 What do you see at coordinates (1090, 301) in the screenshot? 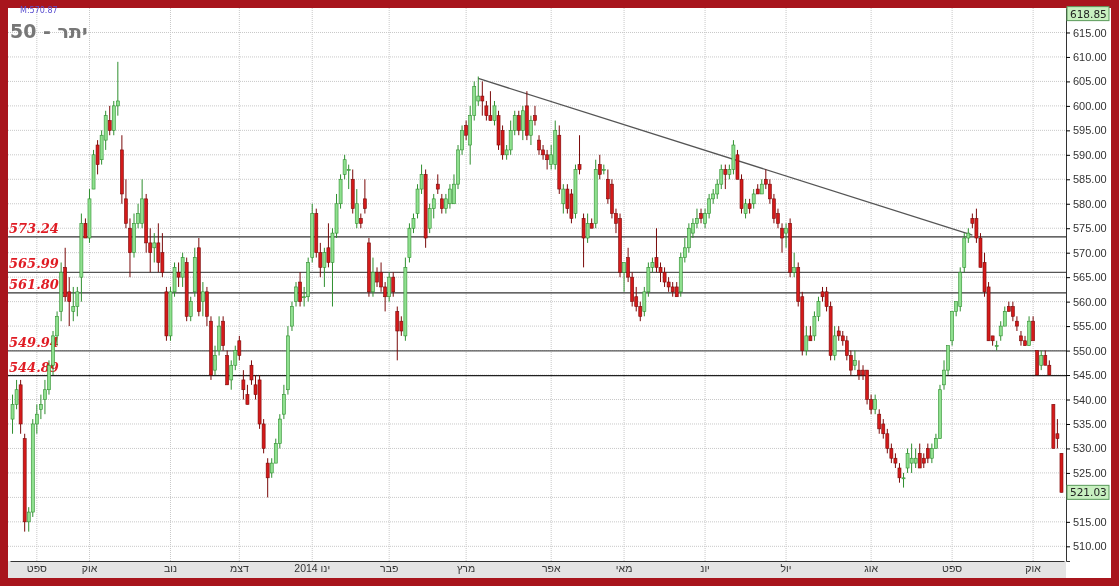
I see `y-tick-label: 560.00` at bounding box center [1090, 301].